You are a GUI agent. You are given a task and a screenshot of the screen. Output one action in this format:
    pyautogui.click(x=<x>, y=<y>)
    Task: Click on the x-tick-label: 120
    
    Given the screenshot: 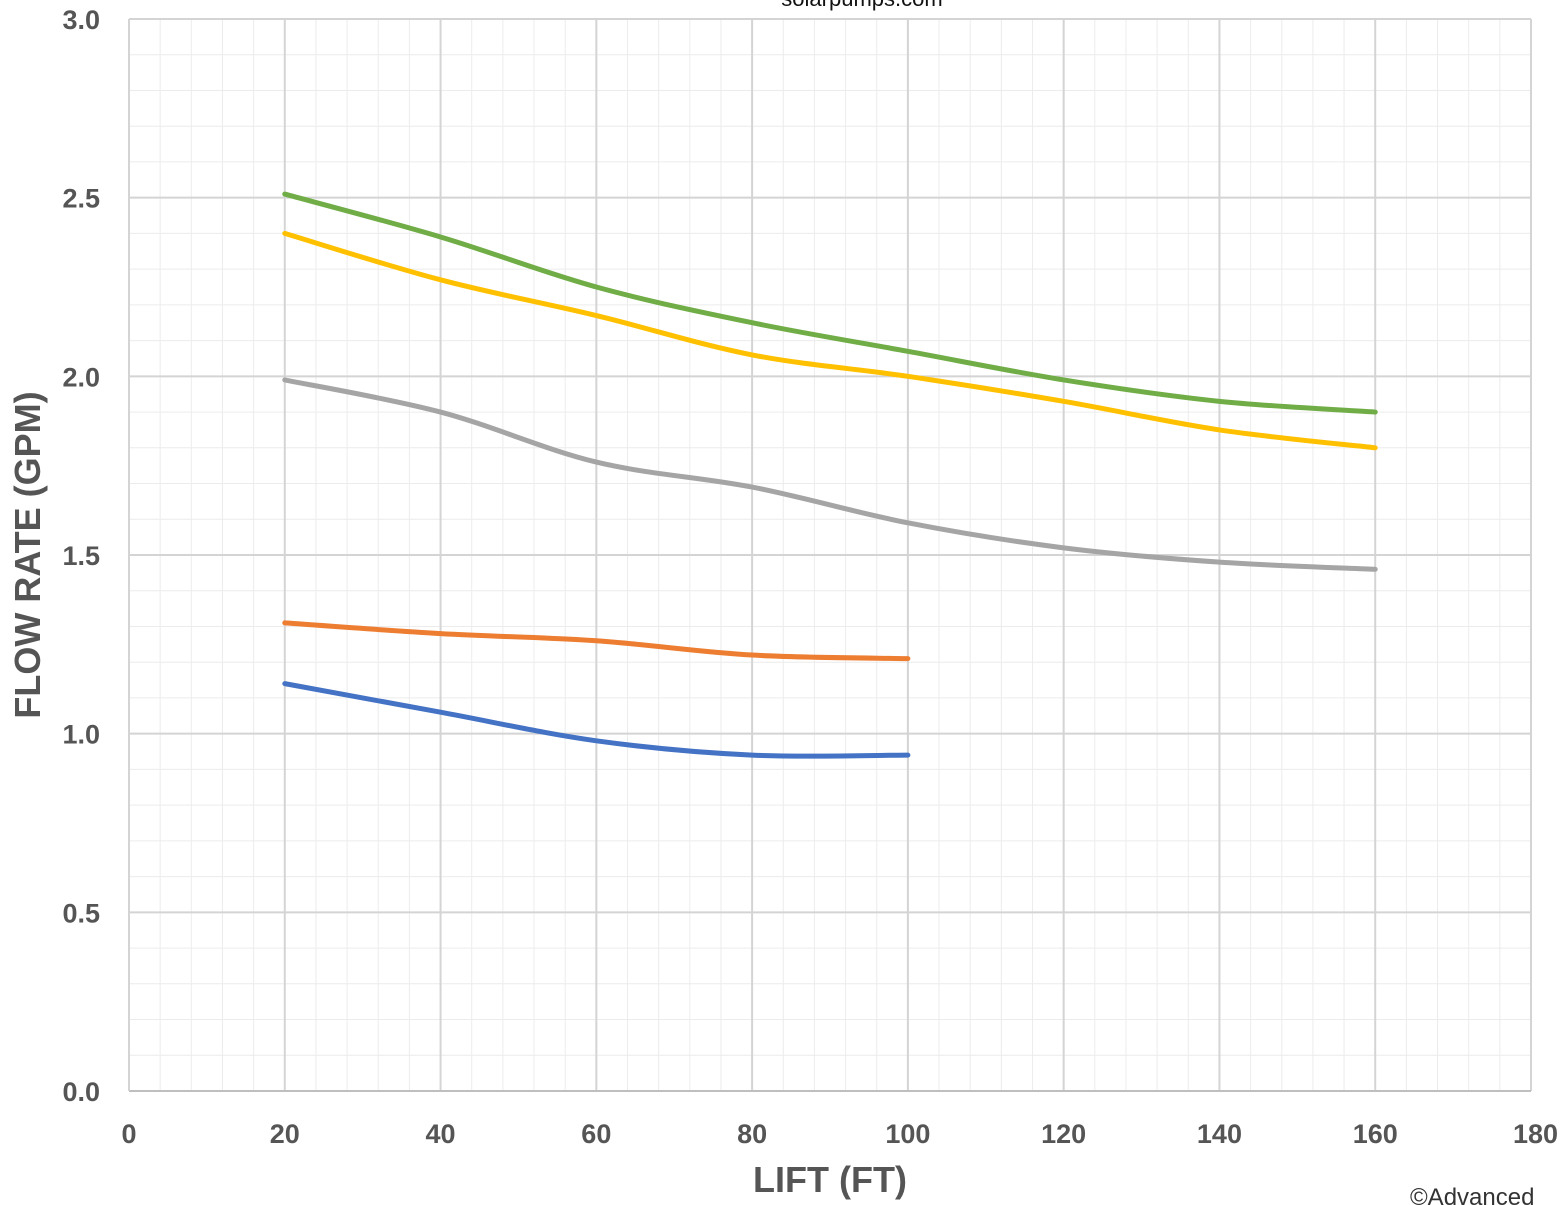 What is the action you would take?
    pyautogui.click(x=1063, y=1134)
    